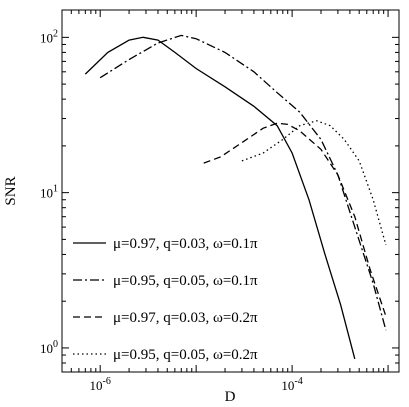  I want to click on y-tick-label: 10¹, so click(49, 192).